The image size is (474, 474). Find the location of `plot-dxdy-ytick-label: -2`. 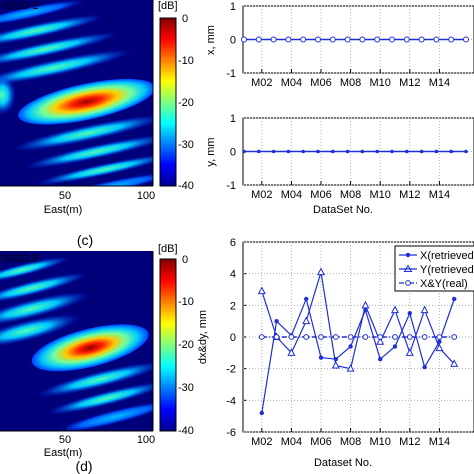

plot-dxdy-ytick-label: -2 is located at coordinates (231, 370).